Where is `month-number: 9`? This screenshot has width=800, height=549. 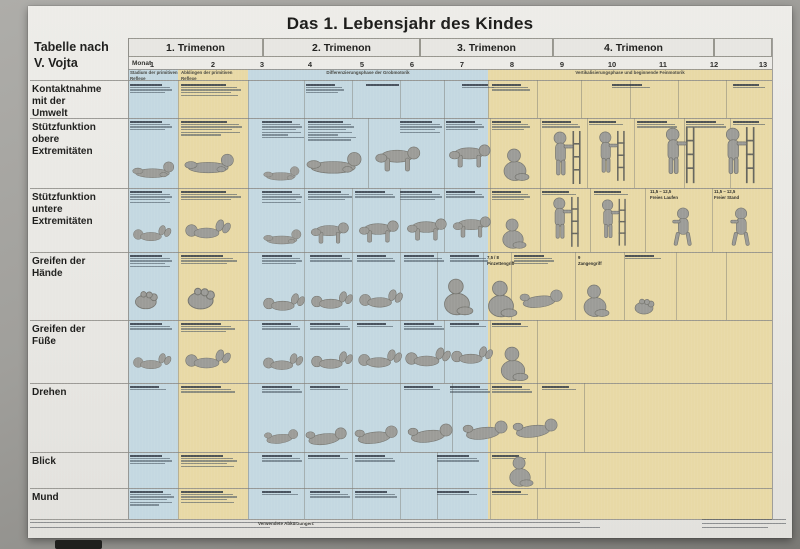 month-number: 9 is located at coordinates (562, 64).